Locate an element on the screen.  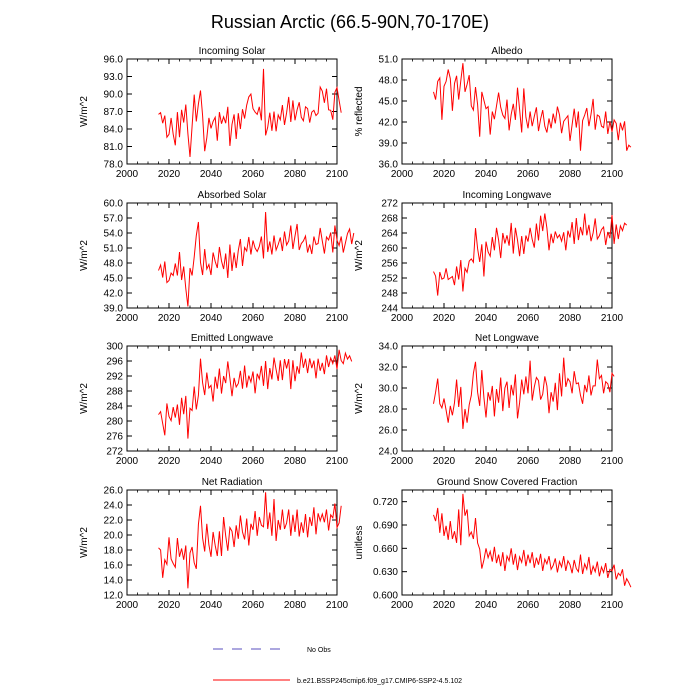
y-tick-label: 26.0 is located at coordinates (114, 491).